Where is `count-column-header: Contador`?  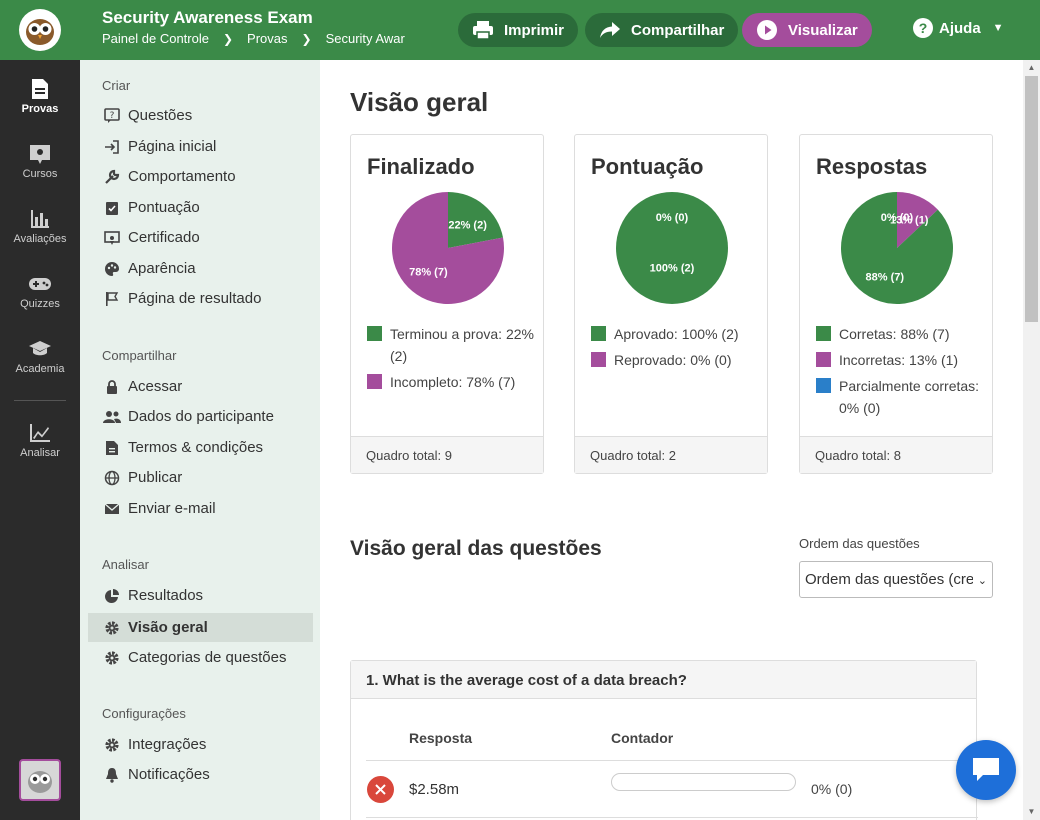 count-column-header: Contador is located at coordinates (642, 738).